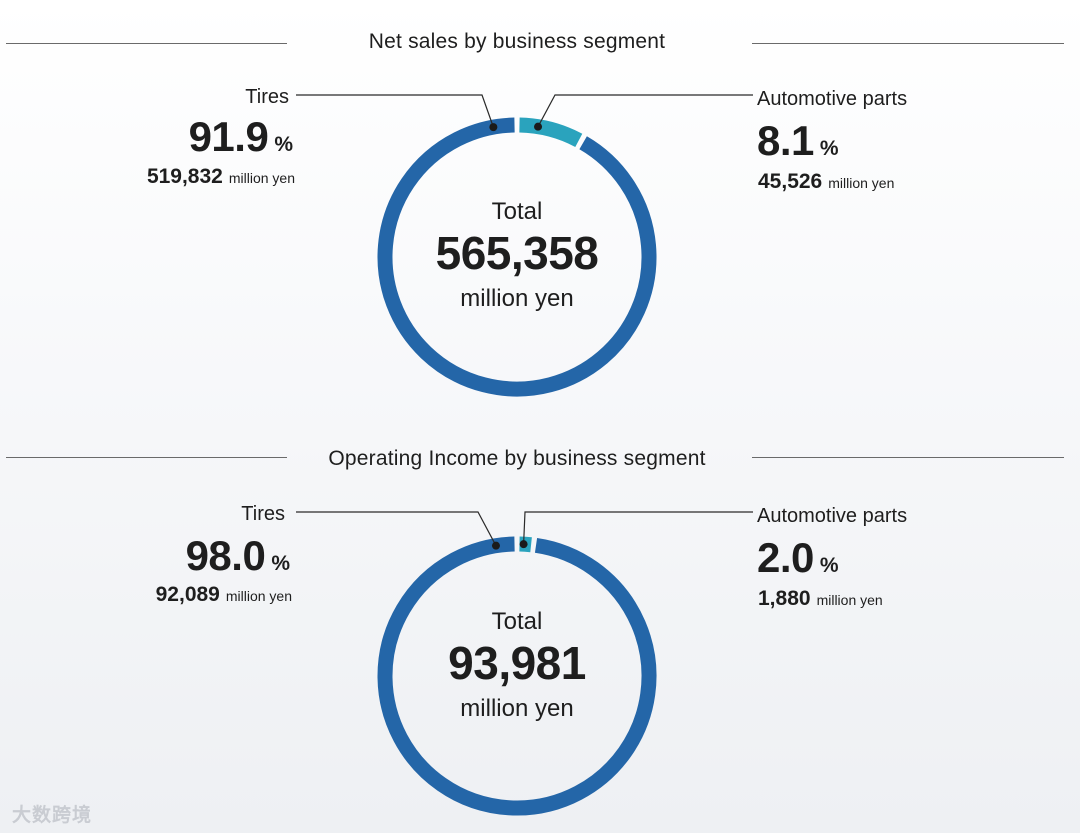  I want to click on segment-amount-automotive-parts: 1,880 million yen, so click(820, 599).